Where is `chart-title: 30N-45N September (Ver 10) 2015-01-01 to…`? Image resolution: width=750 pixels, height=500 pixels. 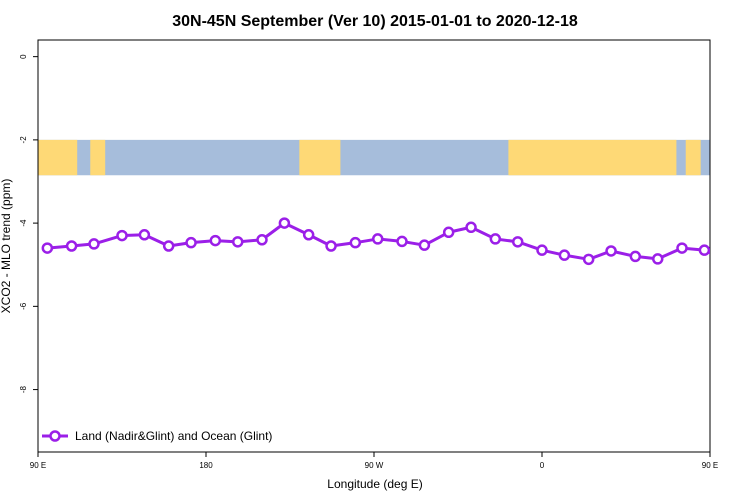 chart-title: 30N-45N September (Ver 10) 2015-01-01 to… is located at coordinates (375, 21).